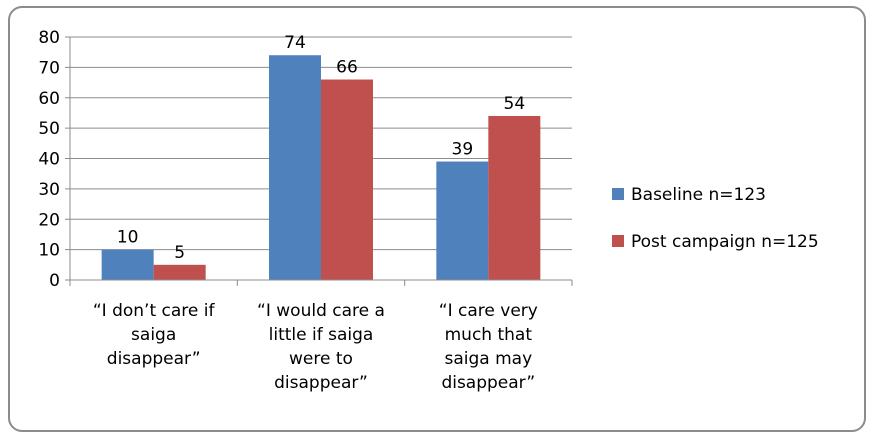  Describe the element at coordinates (49, 251) in the screenshot. I see `y-tick-label: 10` at that location.